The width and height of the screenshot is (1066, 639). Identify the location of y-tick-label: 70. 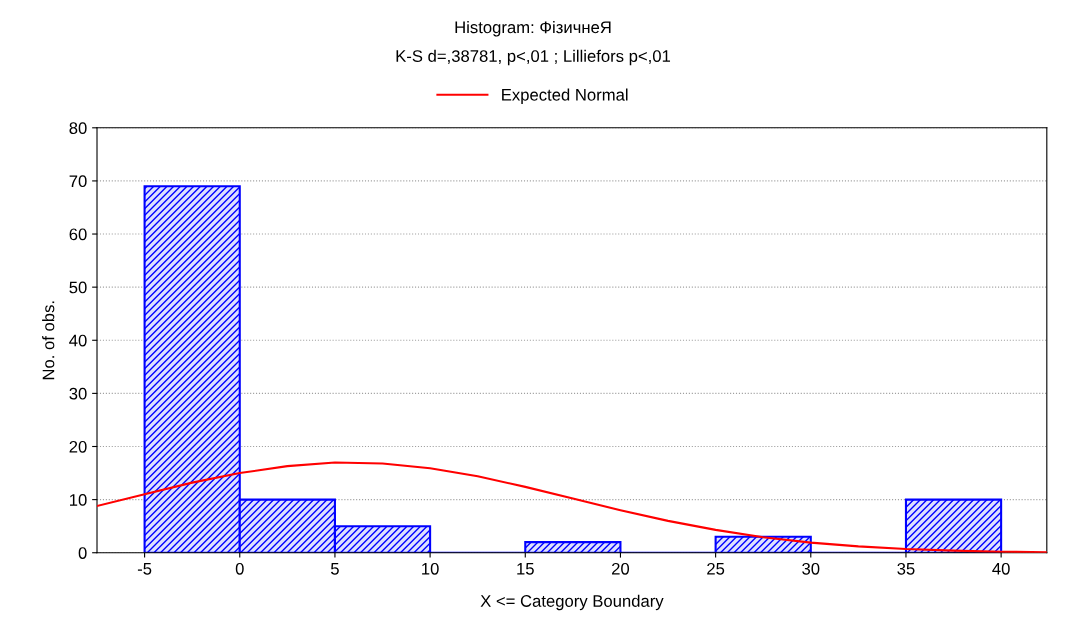
(78, 181).